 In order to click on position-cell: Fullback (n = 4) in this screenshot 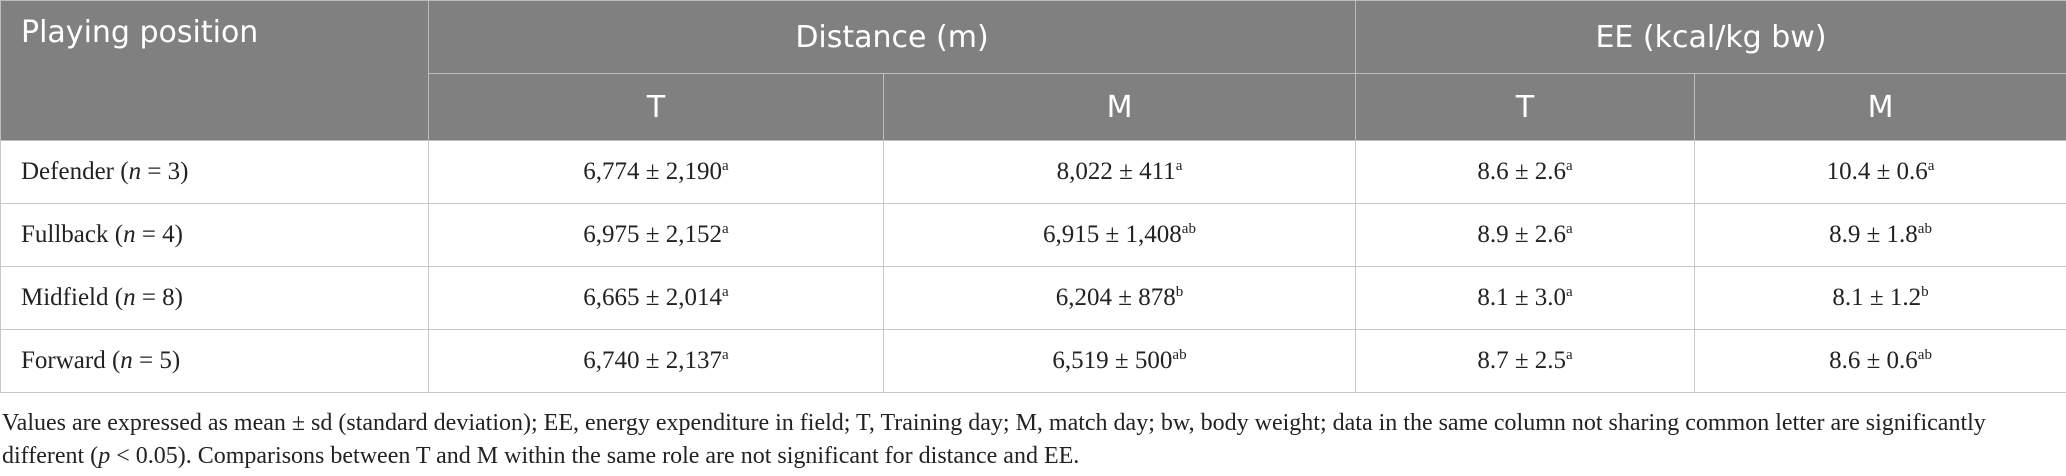, I will do `click(214, 235)`.